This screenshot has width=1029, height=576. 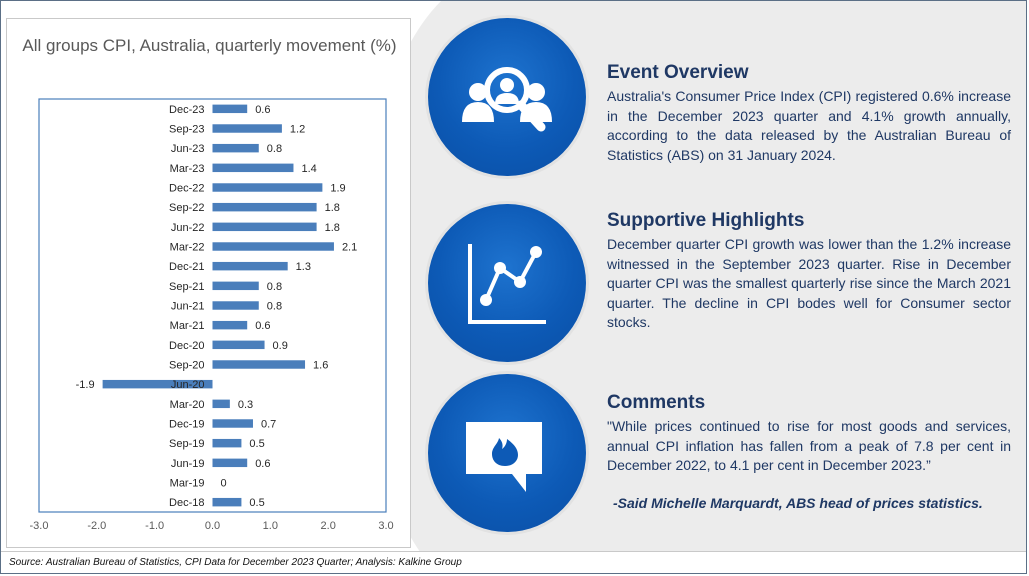 I want to click on category-label: Dec-22, so click(x=186, y=189).